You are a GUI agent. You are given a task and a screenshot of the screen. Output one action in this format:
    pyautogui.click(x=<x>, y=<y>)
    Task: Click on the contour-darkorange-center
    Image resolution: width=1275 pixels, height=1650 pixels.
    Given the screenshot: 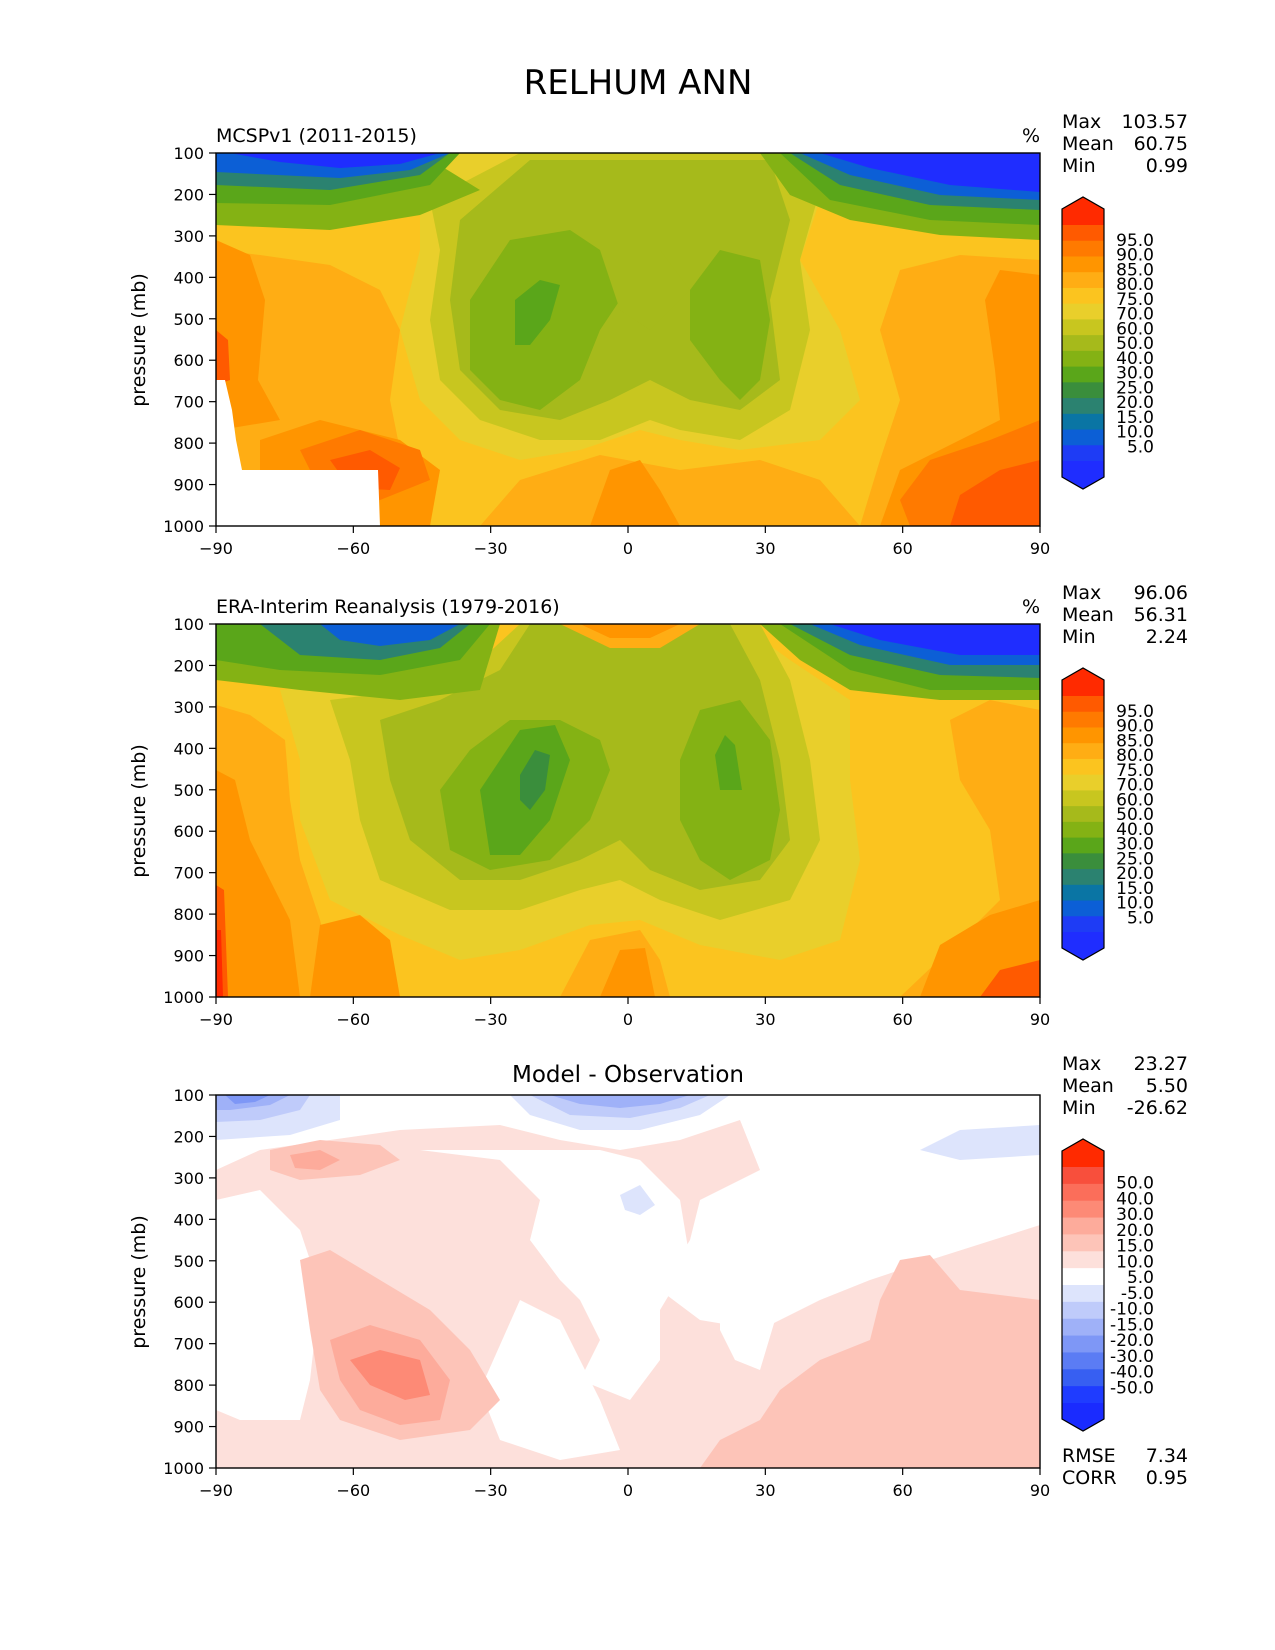 What is the action you would take?
    pyautogui.click(x=627, y=972)
    